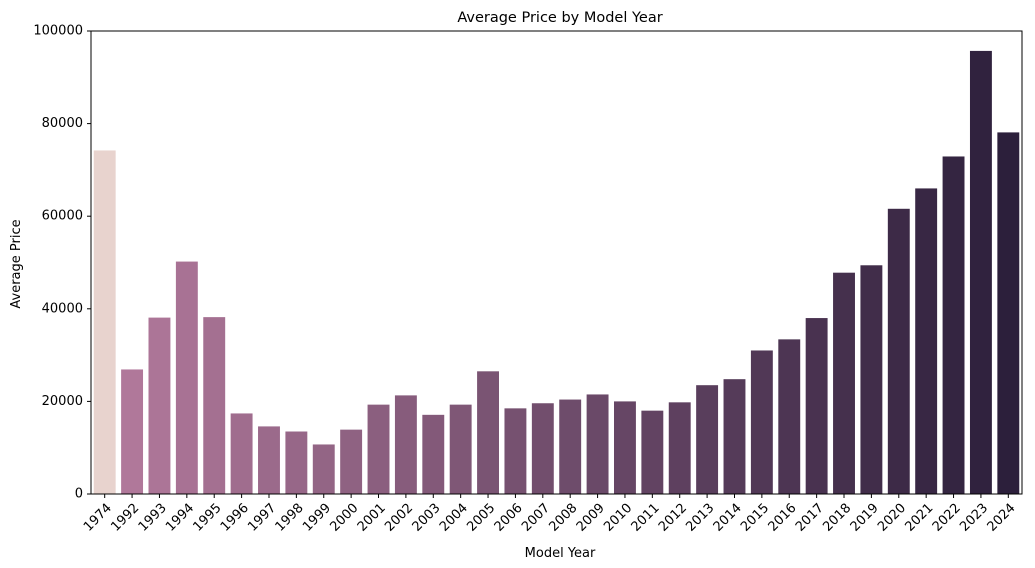 The height and width of the screenshot is (568, 1035). Describe the element at coordinates (728, 518) in the screenshot. I see `x-tick-label: 2014` at that location.